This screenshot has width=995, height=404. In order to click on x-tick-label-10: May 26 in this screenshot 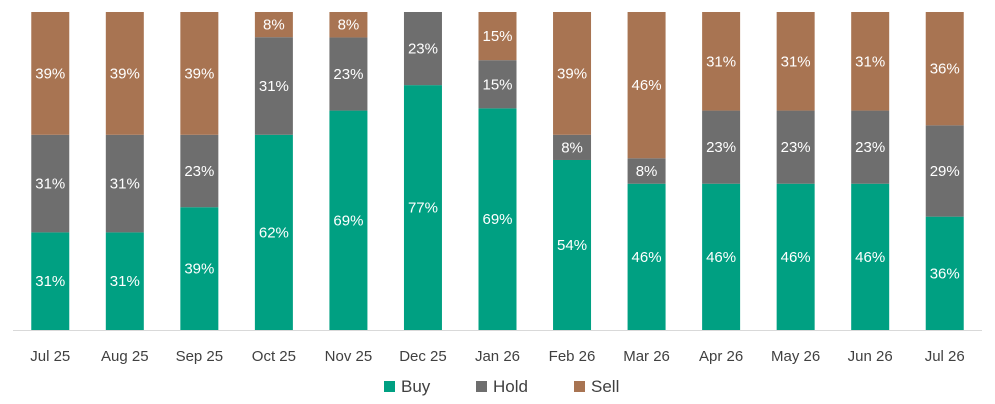, I will do `click(795, 356)`.